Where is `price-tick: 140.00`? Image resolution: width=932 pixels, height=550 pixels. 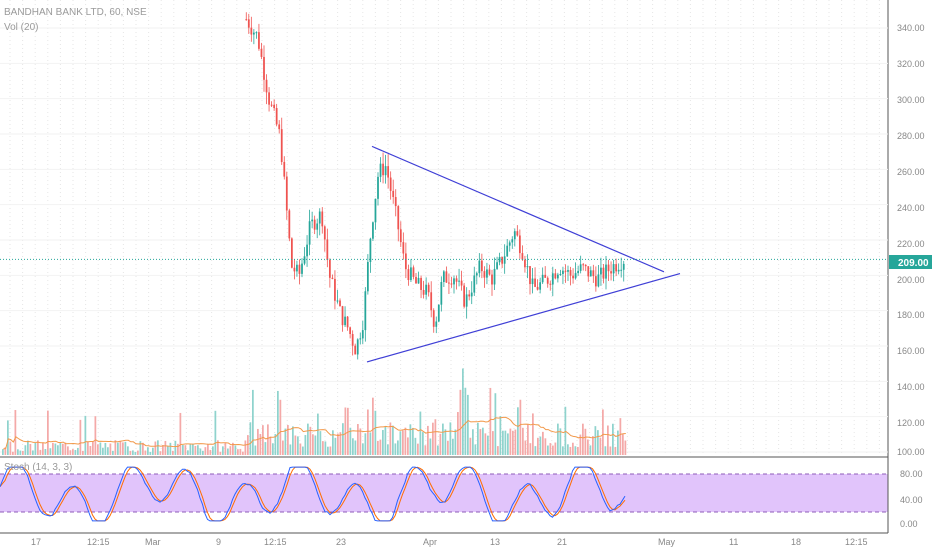
price-tick: 140.00 is located at coordinates (911, 387).